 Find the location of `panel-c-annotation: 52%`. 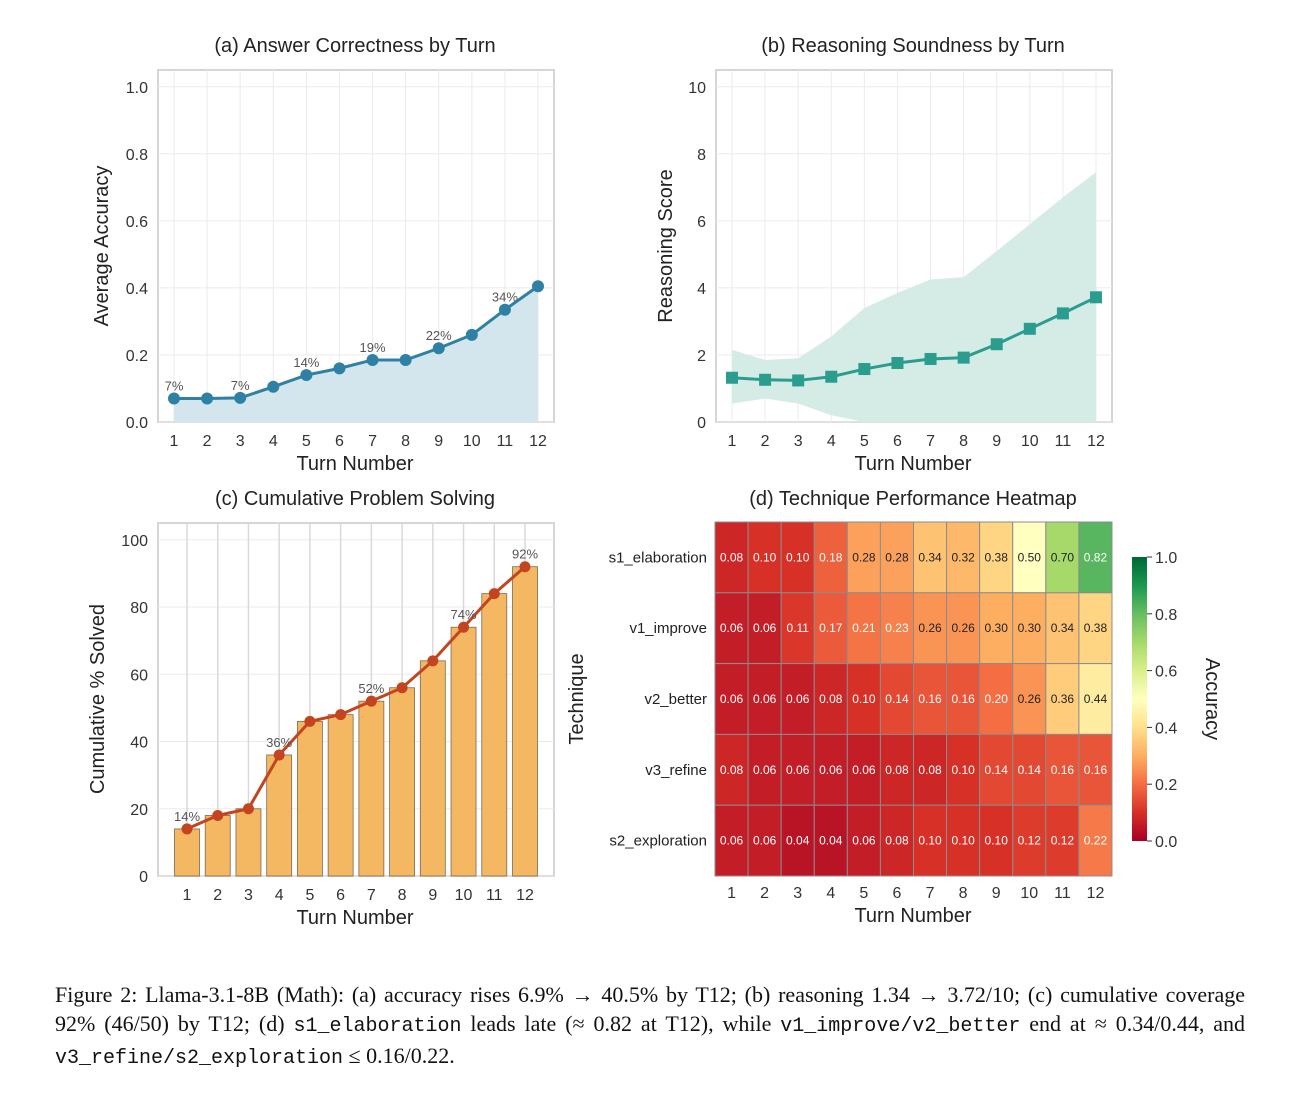

panel-c-annotation: 52% is located at coordinates (371, 688).